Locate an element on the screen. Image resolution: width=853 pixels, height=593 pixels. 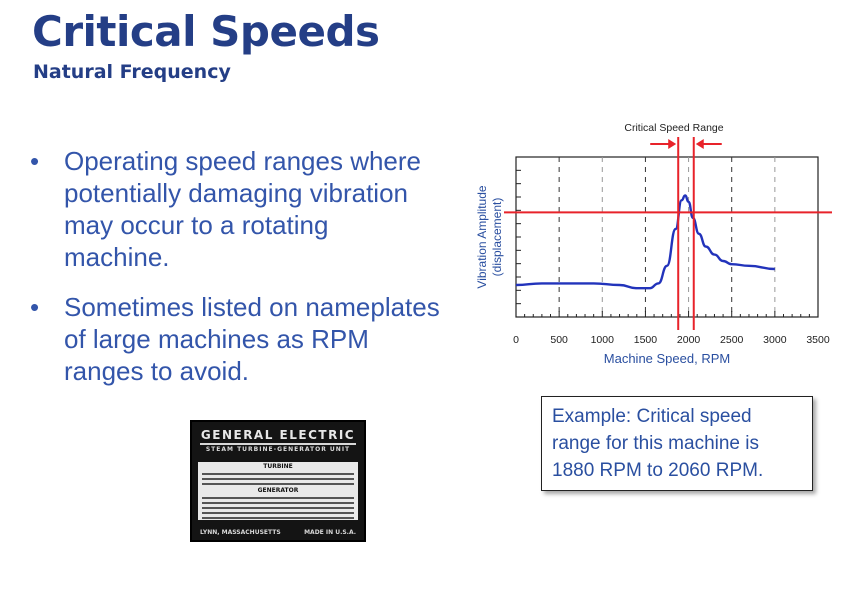
plot-frame is located at coordinates (667, 237).